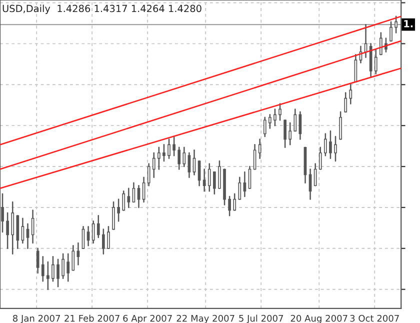 Image resolution: width=420 pixels, height=323 pixels. What do you see at coordinates (408, 24) in the screenshot?
I see `ref-line-label: 1.` at bounding box center [408, 24].